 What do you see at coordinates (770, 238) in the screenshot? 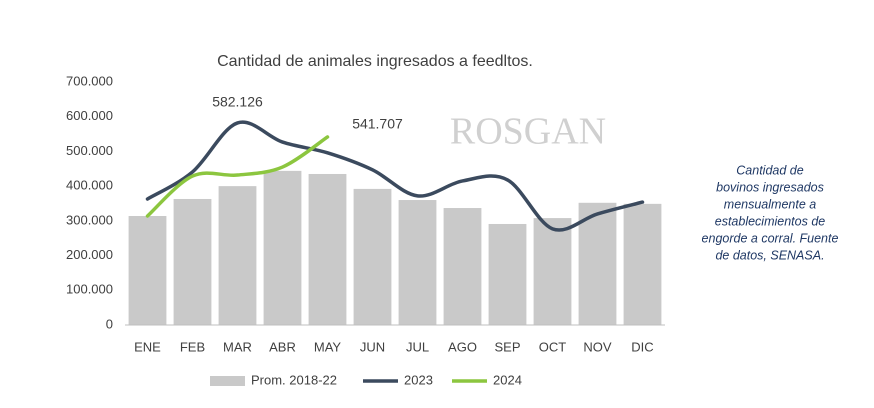
I see `note: engorde a corral. Fuente` at bounding box center [770, 238].